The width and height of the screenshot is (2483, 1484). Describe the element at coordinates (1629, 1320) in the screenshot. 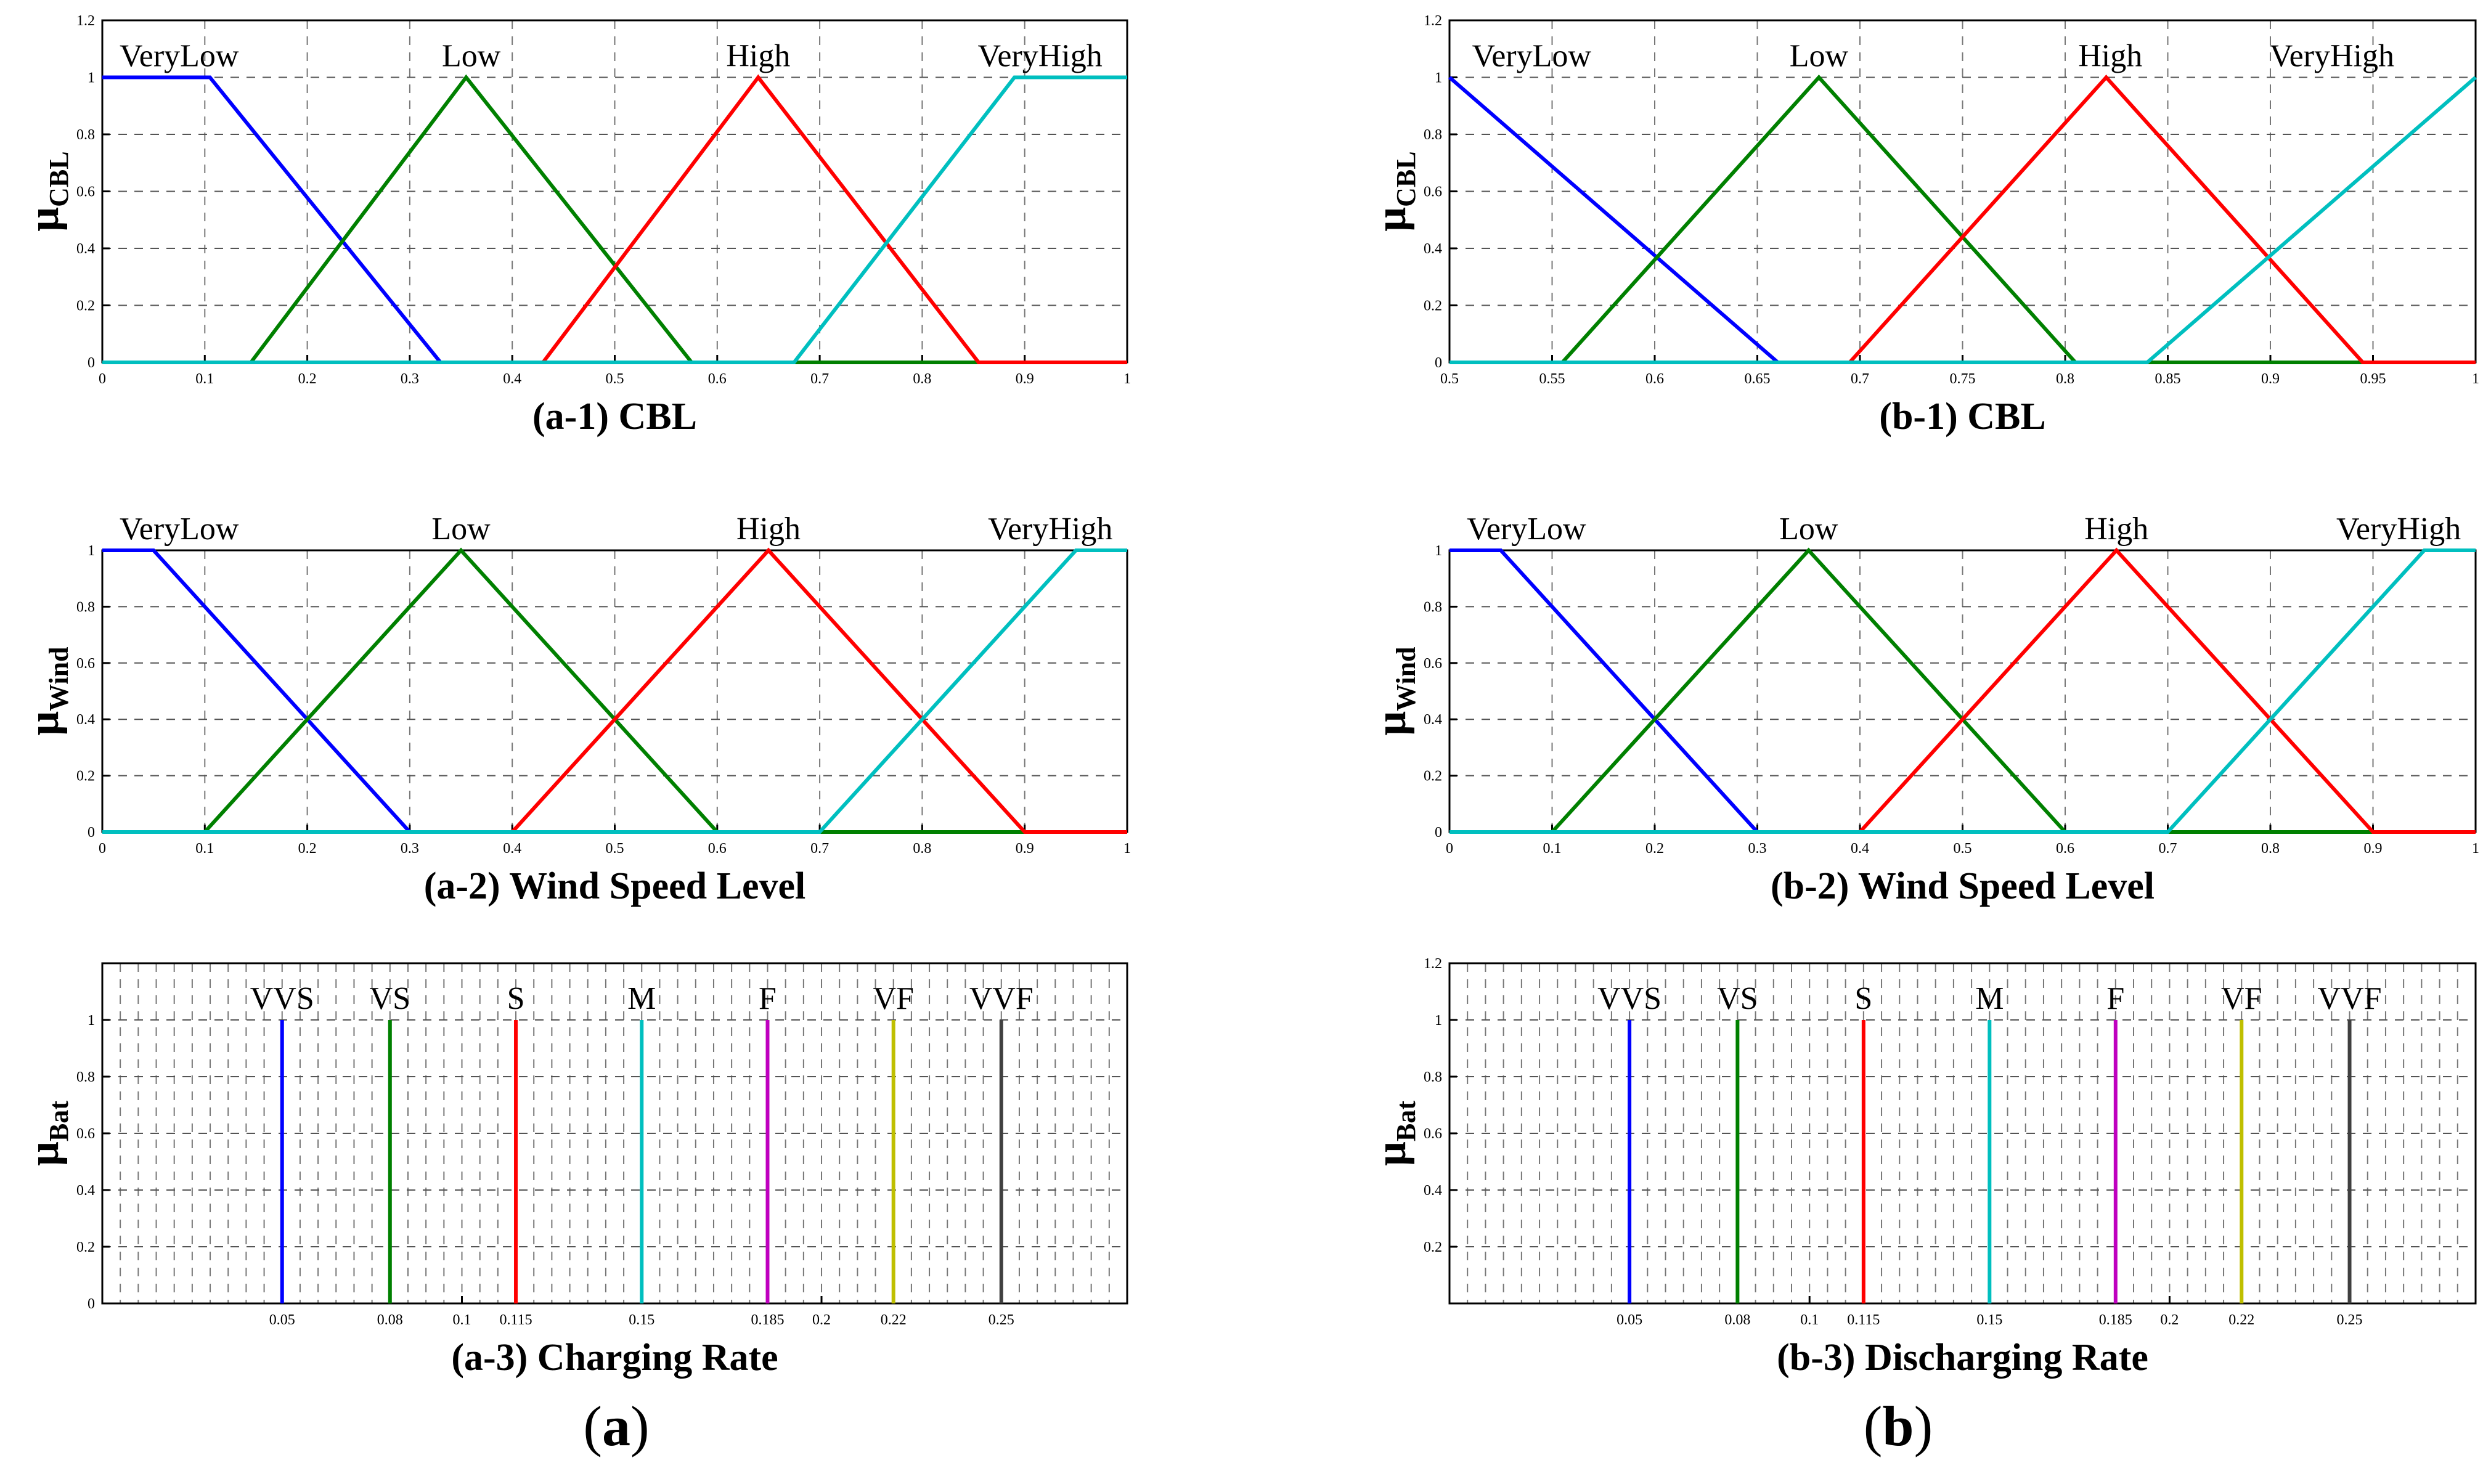

I see `x-tick-label: 0.05` at that location.